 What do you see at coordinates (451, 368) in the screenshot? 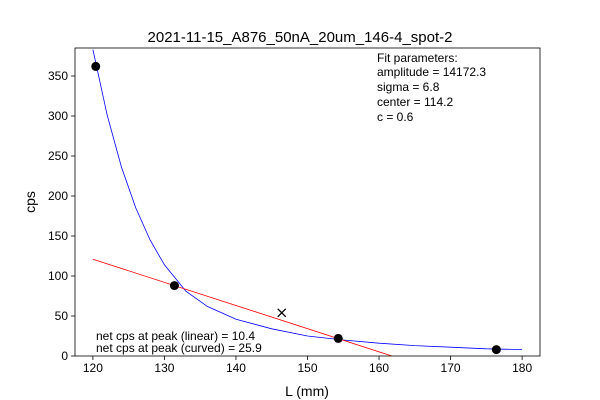
I see `x-tick-label-170: 170` at bounding box center [451, 368].